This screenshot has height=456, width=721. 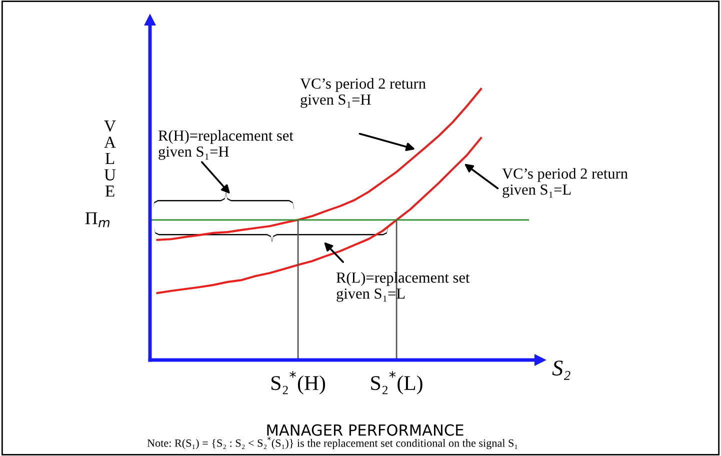 What do you see at coordinates (299, 382) in the screenshot?
I see `x-tick-label: S₂$^{*}$(H)` at bounding box center [299, 382].